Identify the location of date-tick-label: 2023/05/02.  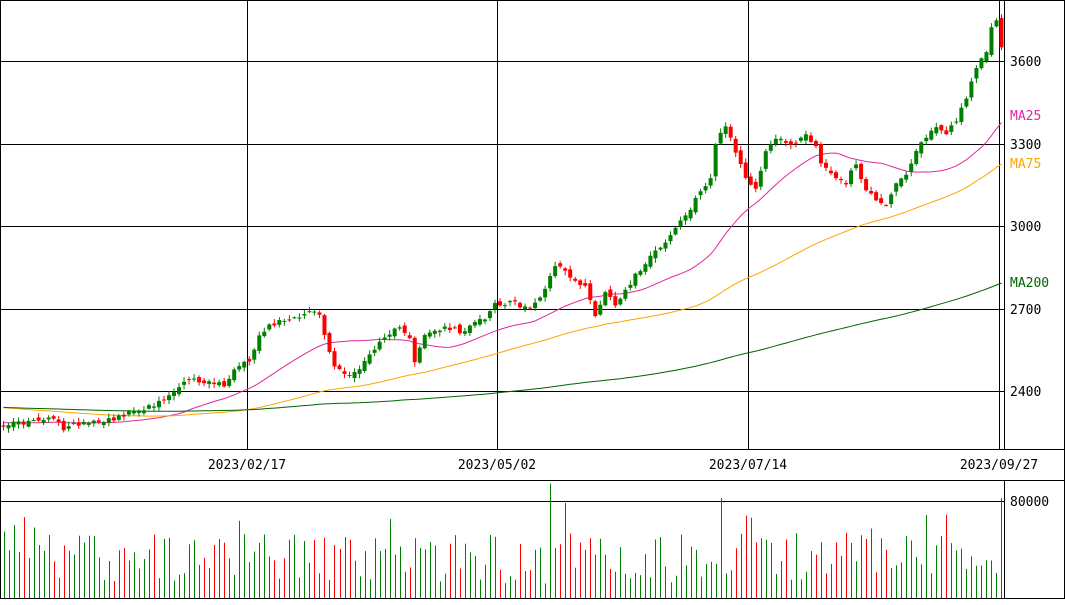
(497, 465).